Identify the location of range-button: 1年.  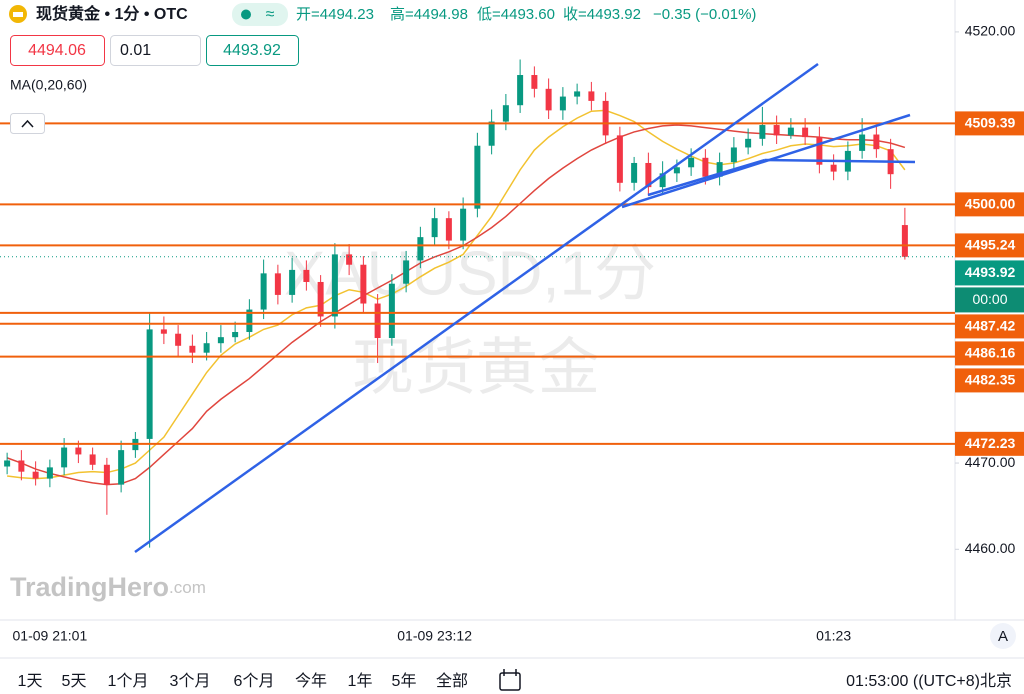
(360, 681).